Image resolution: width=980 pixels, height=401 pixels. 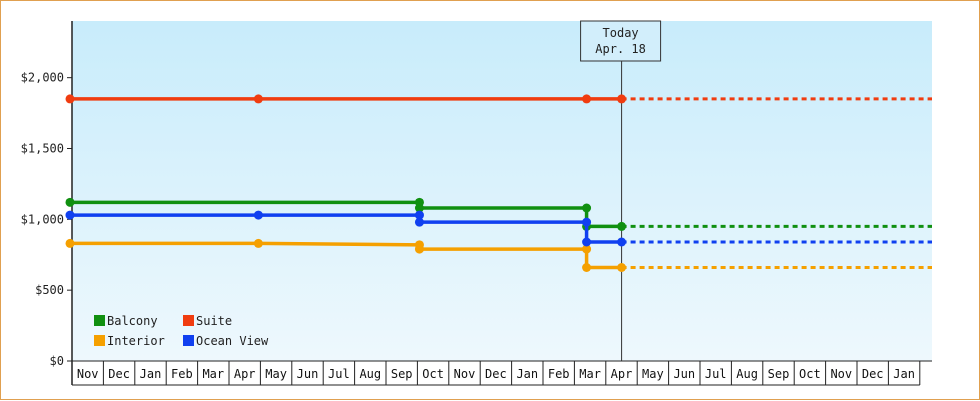 What do you see at coordinates (136, 341) in the screenshot?
I see `legend-label-interior: Interior` at bounding box center [136, 341].